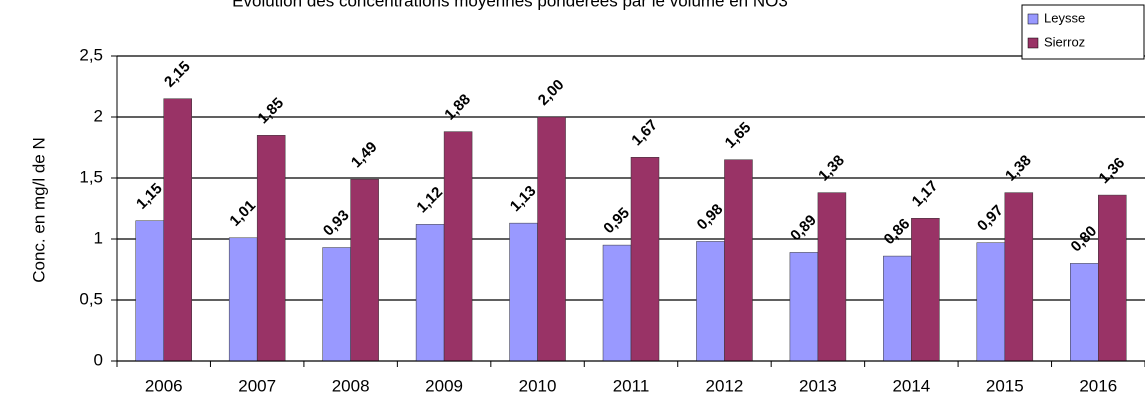  I want to click on y-tick-label: 2, so click(98, 115).